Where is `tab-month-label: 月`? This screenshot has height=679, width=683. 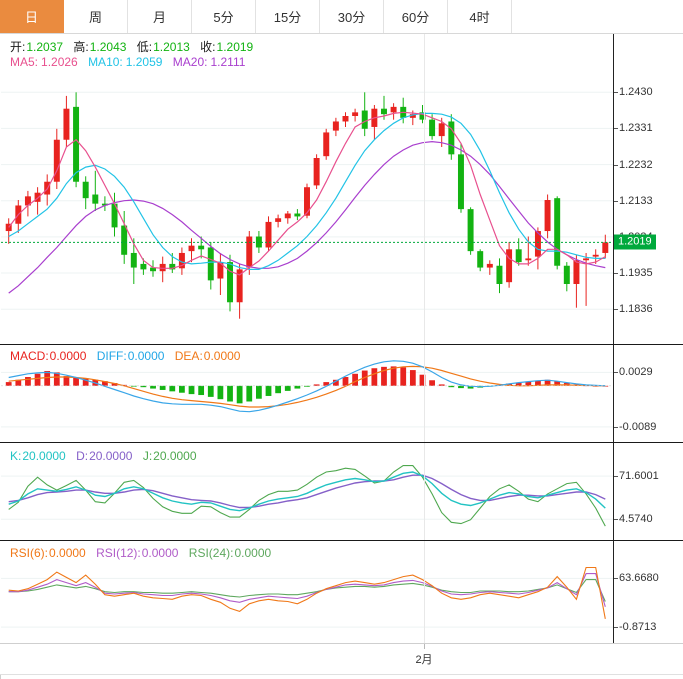 tab-month-label: 月 is located at coordinates (159, 17).